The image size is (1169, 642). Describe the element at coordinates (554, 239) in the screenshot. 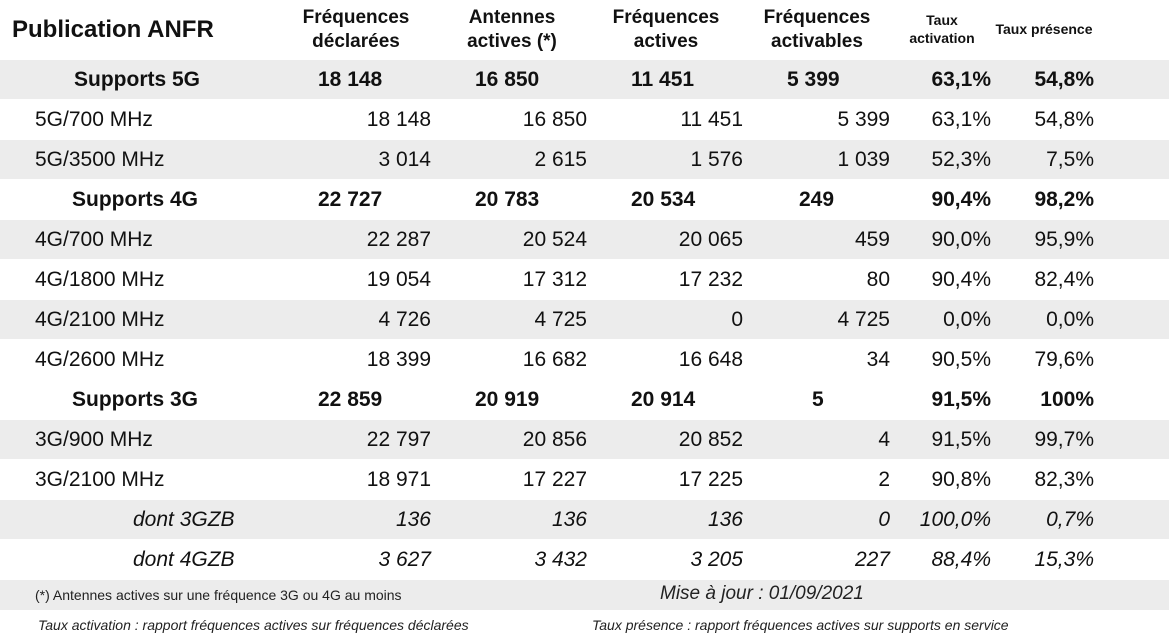

I see `cell-antennas: 20 524` at that location.